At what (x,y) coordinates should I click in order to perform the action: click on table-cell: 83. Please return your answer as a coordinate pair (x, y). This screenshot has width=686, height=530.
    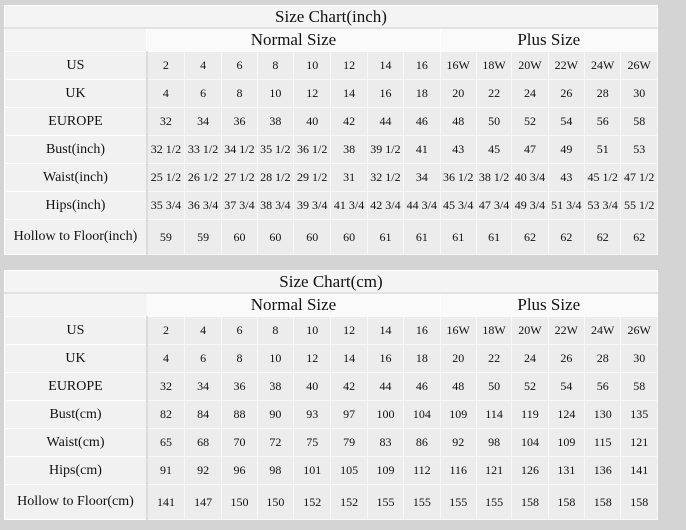
    Looking at the image, I should click on (385, 442).